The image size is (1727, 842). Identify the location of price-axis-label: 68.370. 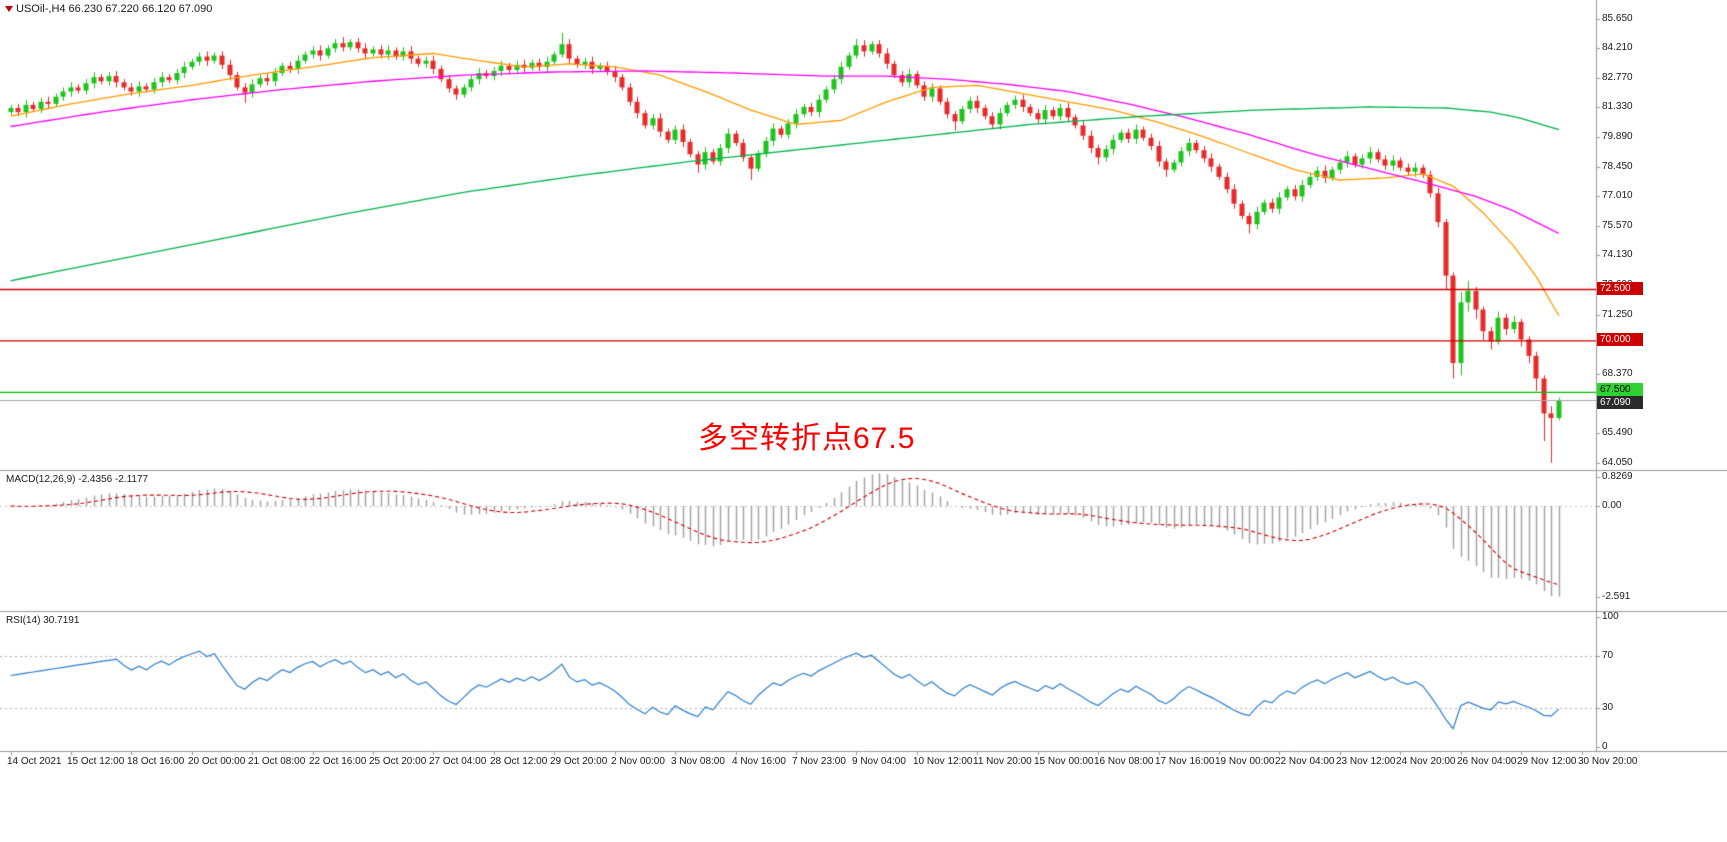
(1617, 373).